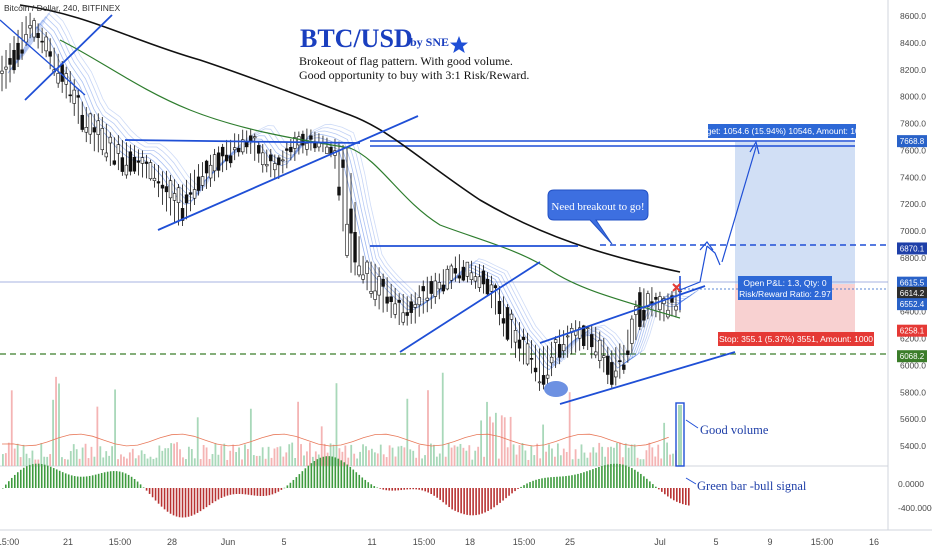 The image size is (932, 550). I want to click on arrow-head-up-icon, so click(754, 147).